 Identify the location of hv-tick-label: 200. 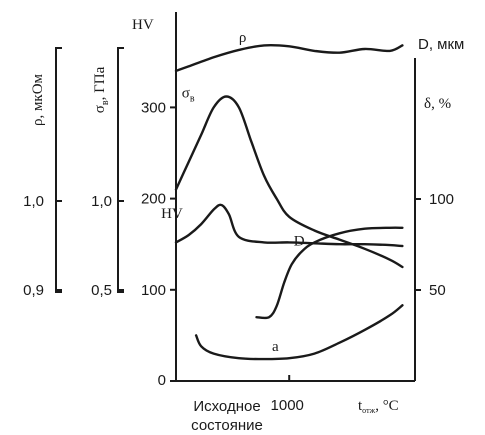
(153, 199).